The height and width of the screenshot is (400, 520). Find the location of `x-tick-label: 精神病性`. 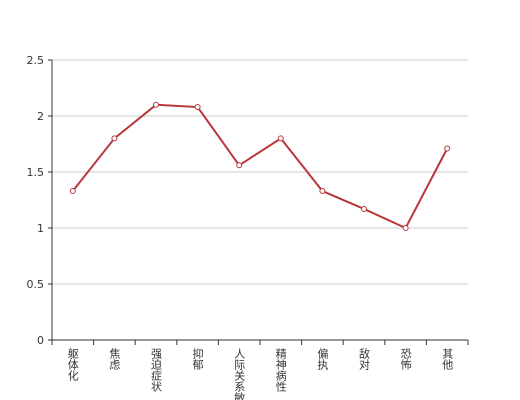

x-tick-label: 精神病性 is located at coordinates (280, 370).